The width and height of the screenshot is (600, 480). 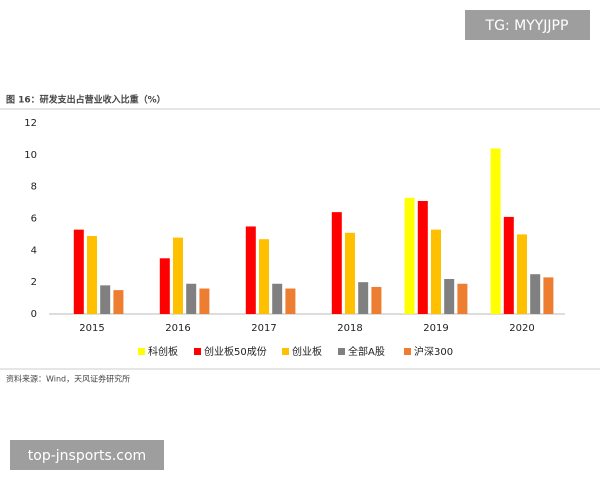 What do you see at coordinates (307, 351) in the screenshot?
I see `legend-label: 创业板` at bounding box center [307, 351].